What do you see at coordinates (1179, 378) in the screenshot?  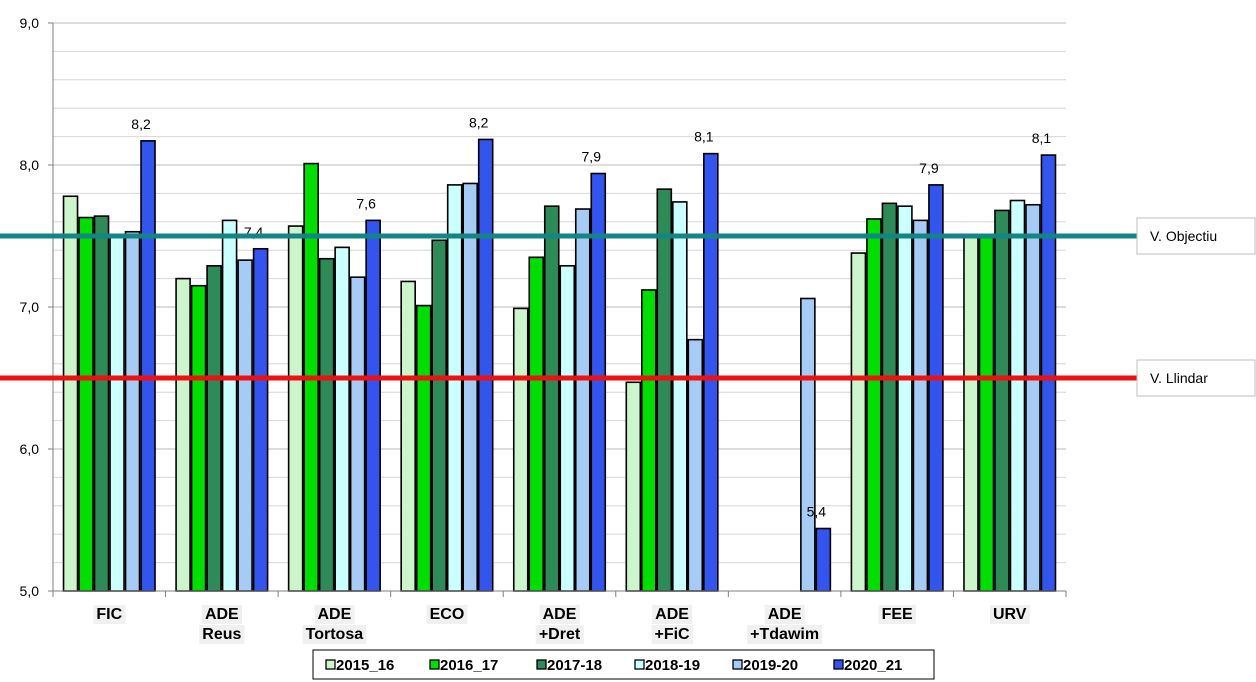 I see `reference-label: V. Llindar` at bounding box center [1179, 378].